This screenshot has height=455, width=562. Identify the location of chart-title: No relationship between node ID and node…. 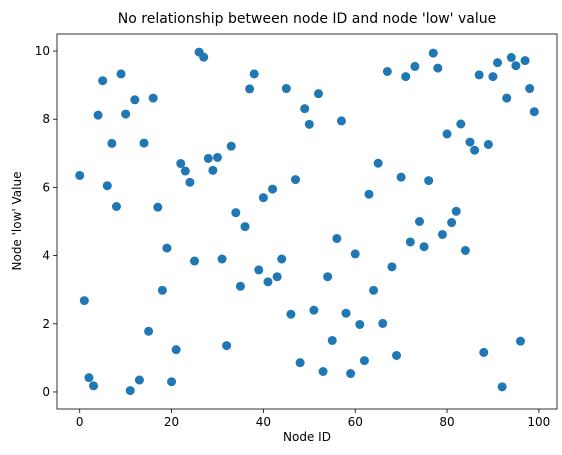
(307, 19).